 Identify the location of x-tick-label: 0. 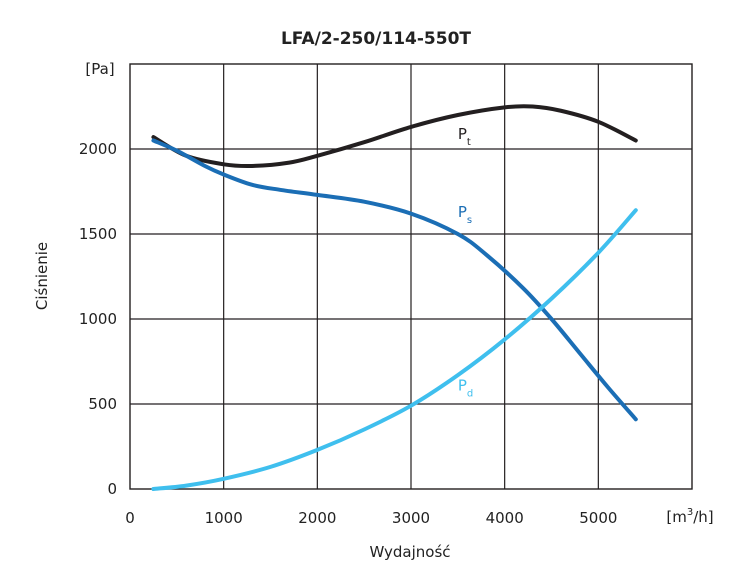
(130, 518).